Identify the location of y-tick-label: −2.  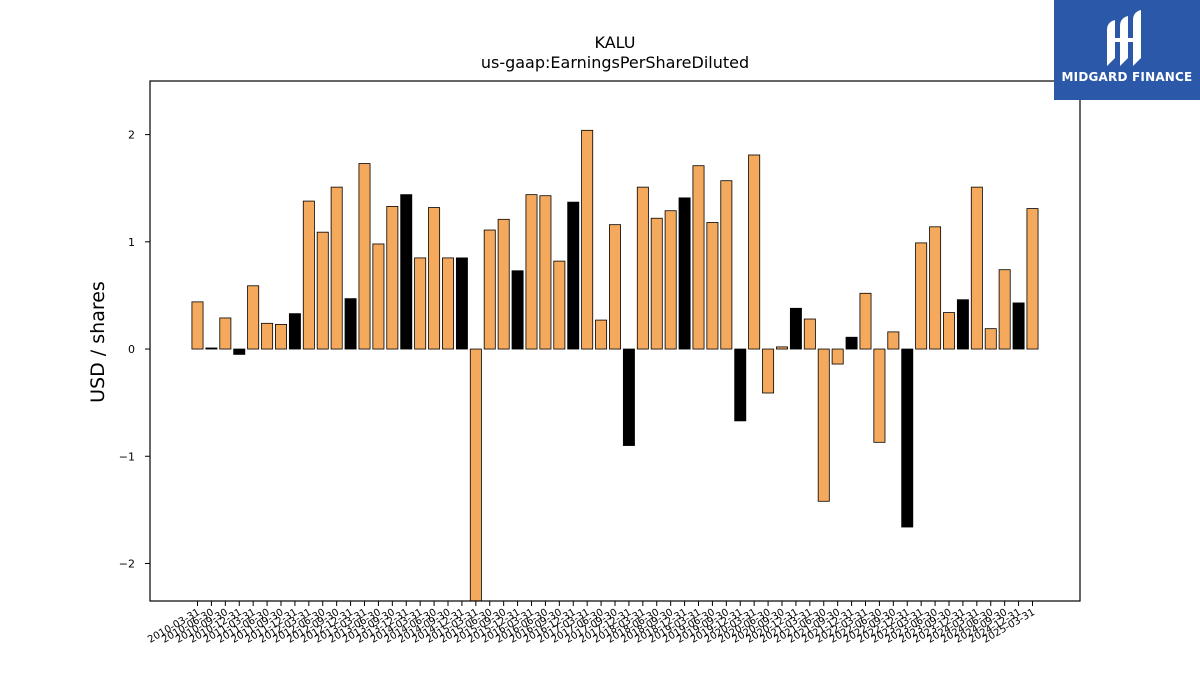
(127, 563).